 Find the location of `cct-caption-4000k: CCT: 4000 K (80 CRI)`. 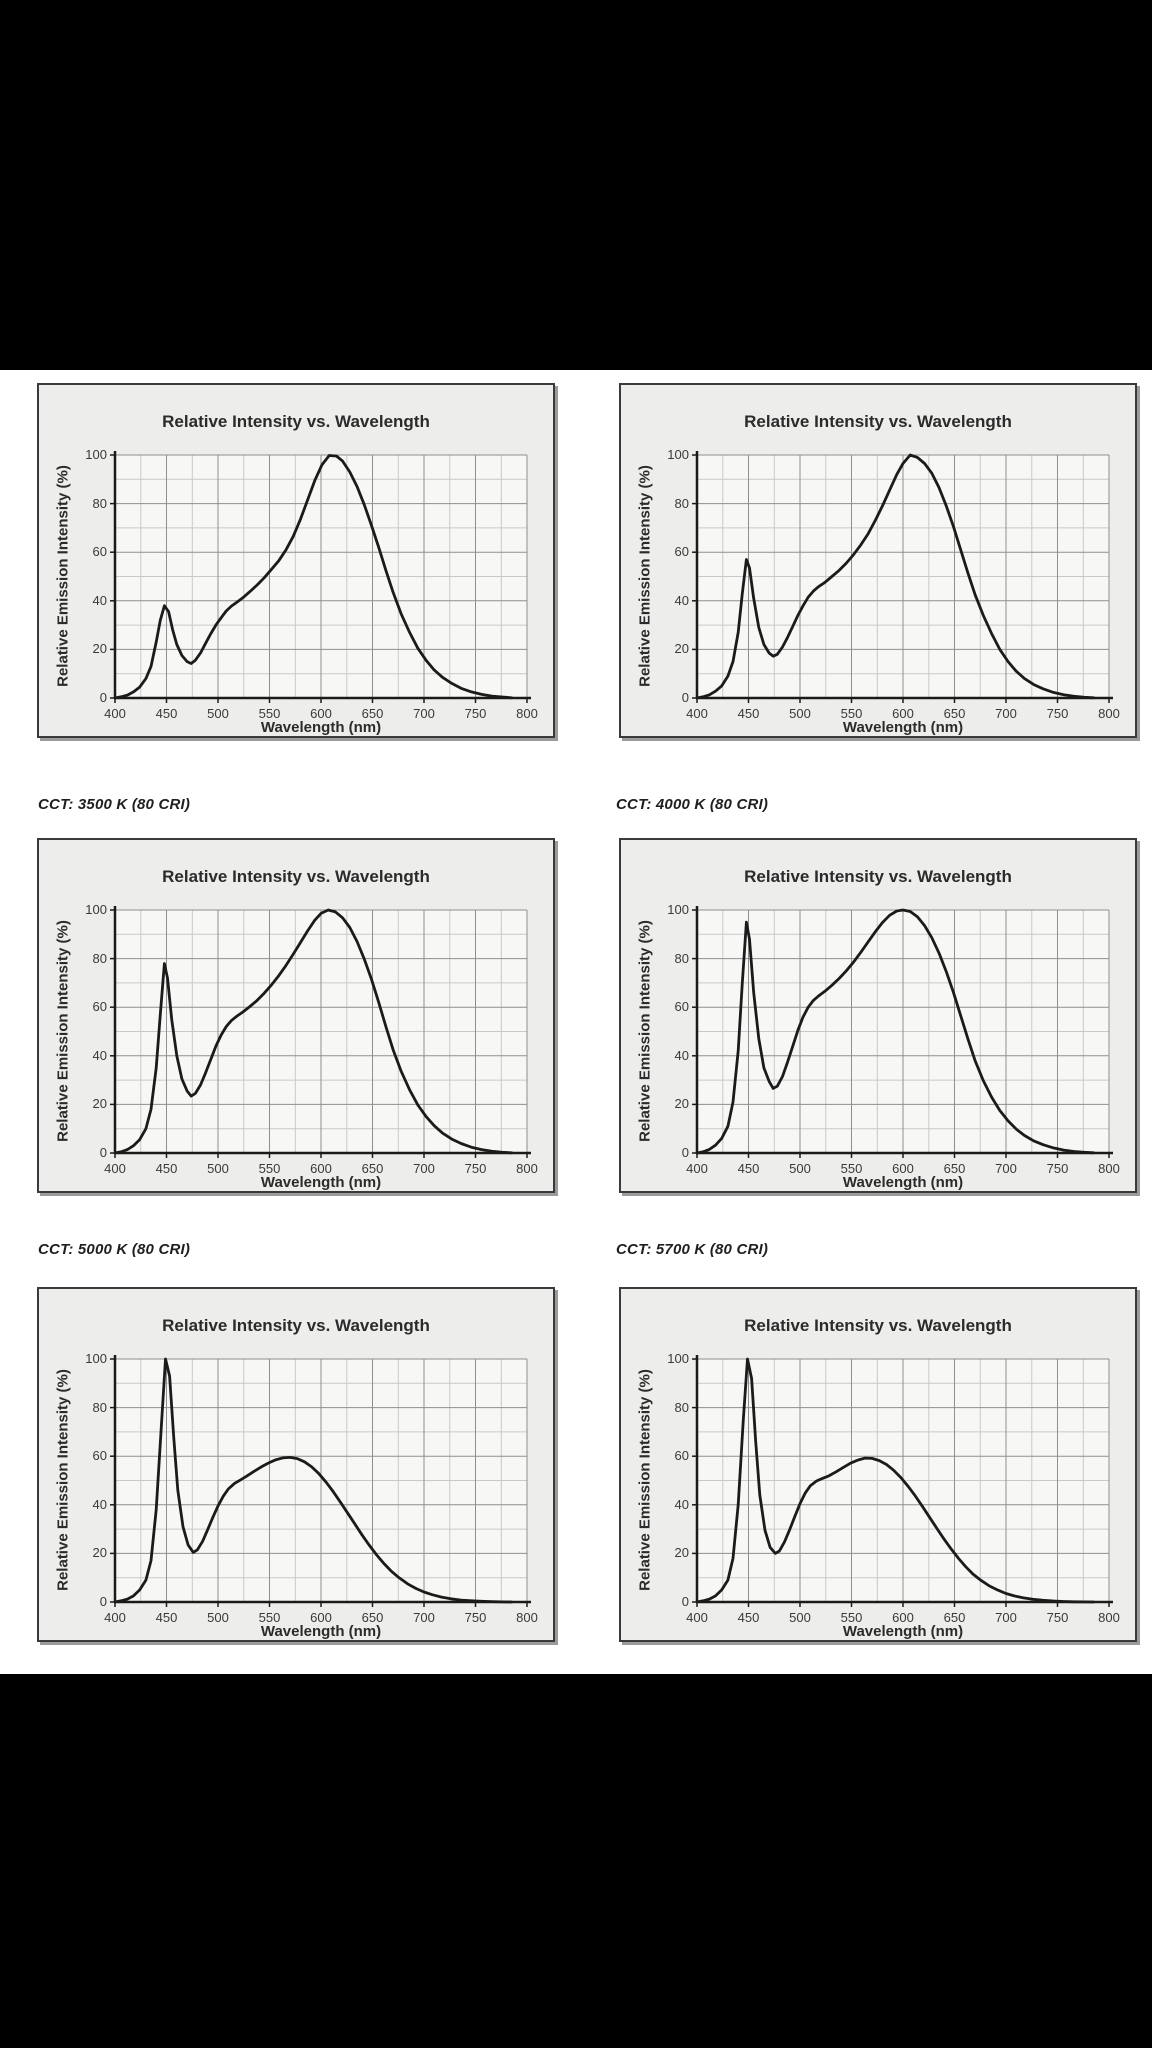

cct-caption-4000k: CCT: 4000 K (80 CRI) is located at coordinates (692, 804).